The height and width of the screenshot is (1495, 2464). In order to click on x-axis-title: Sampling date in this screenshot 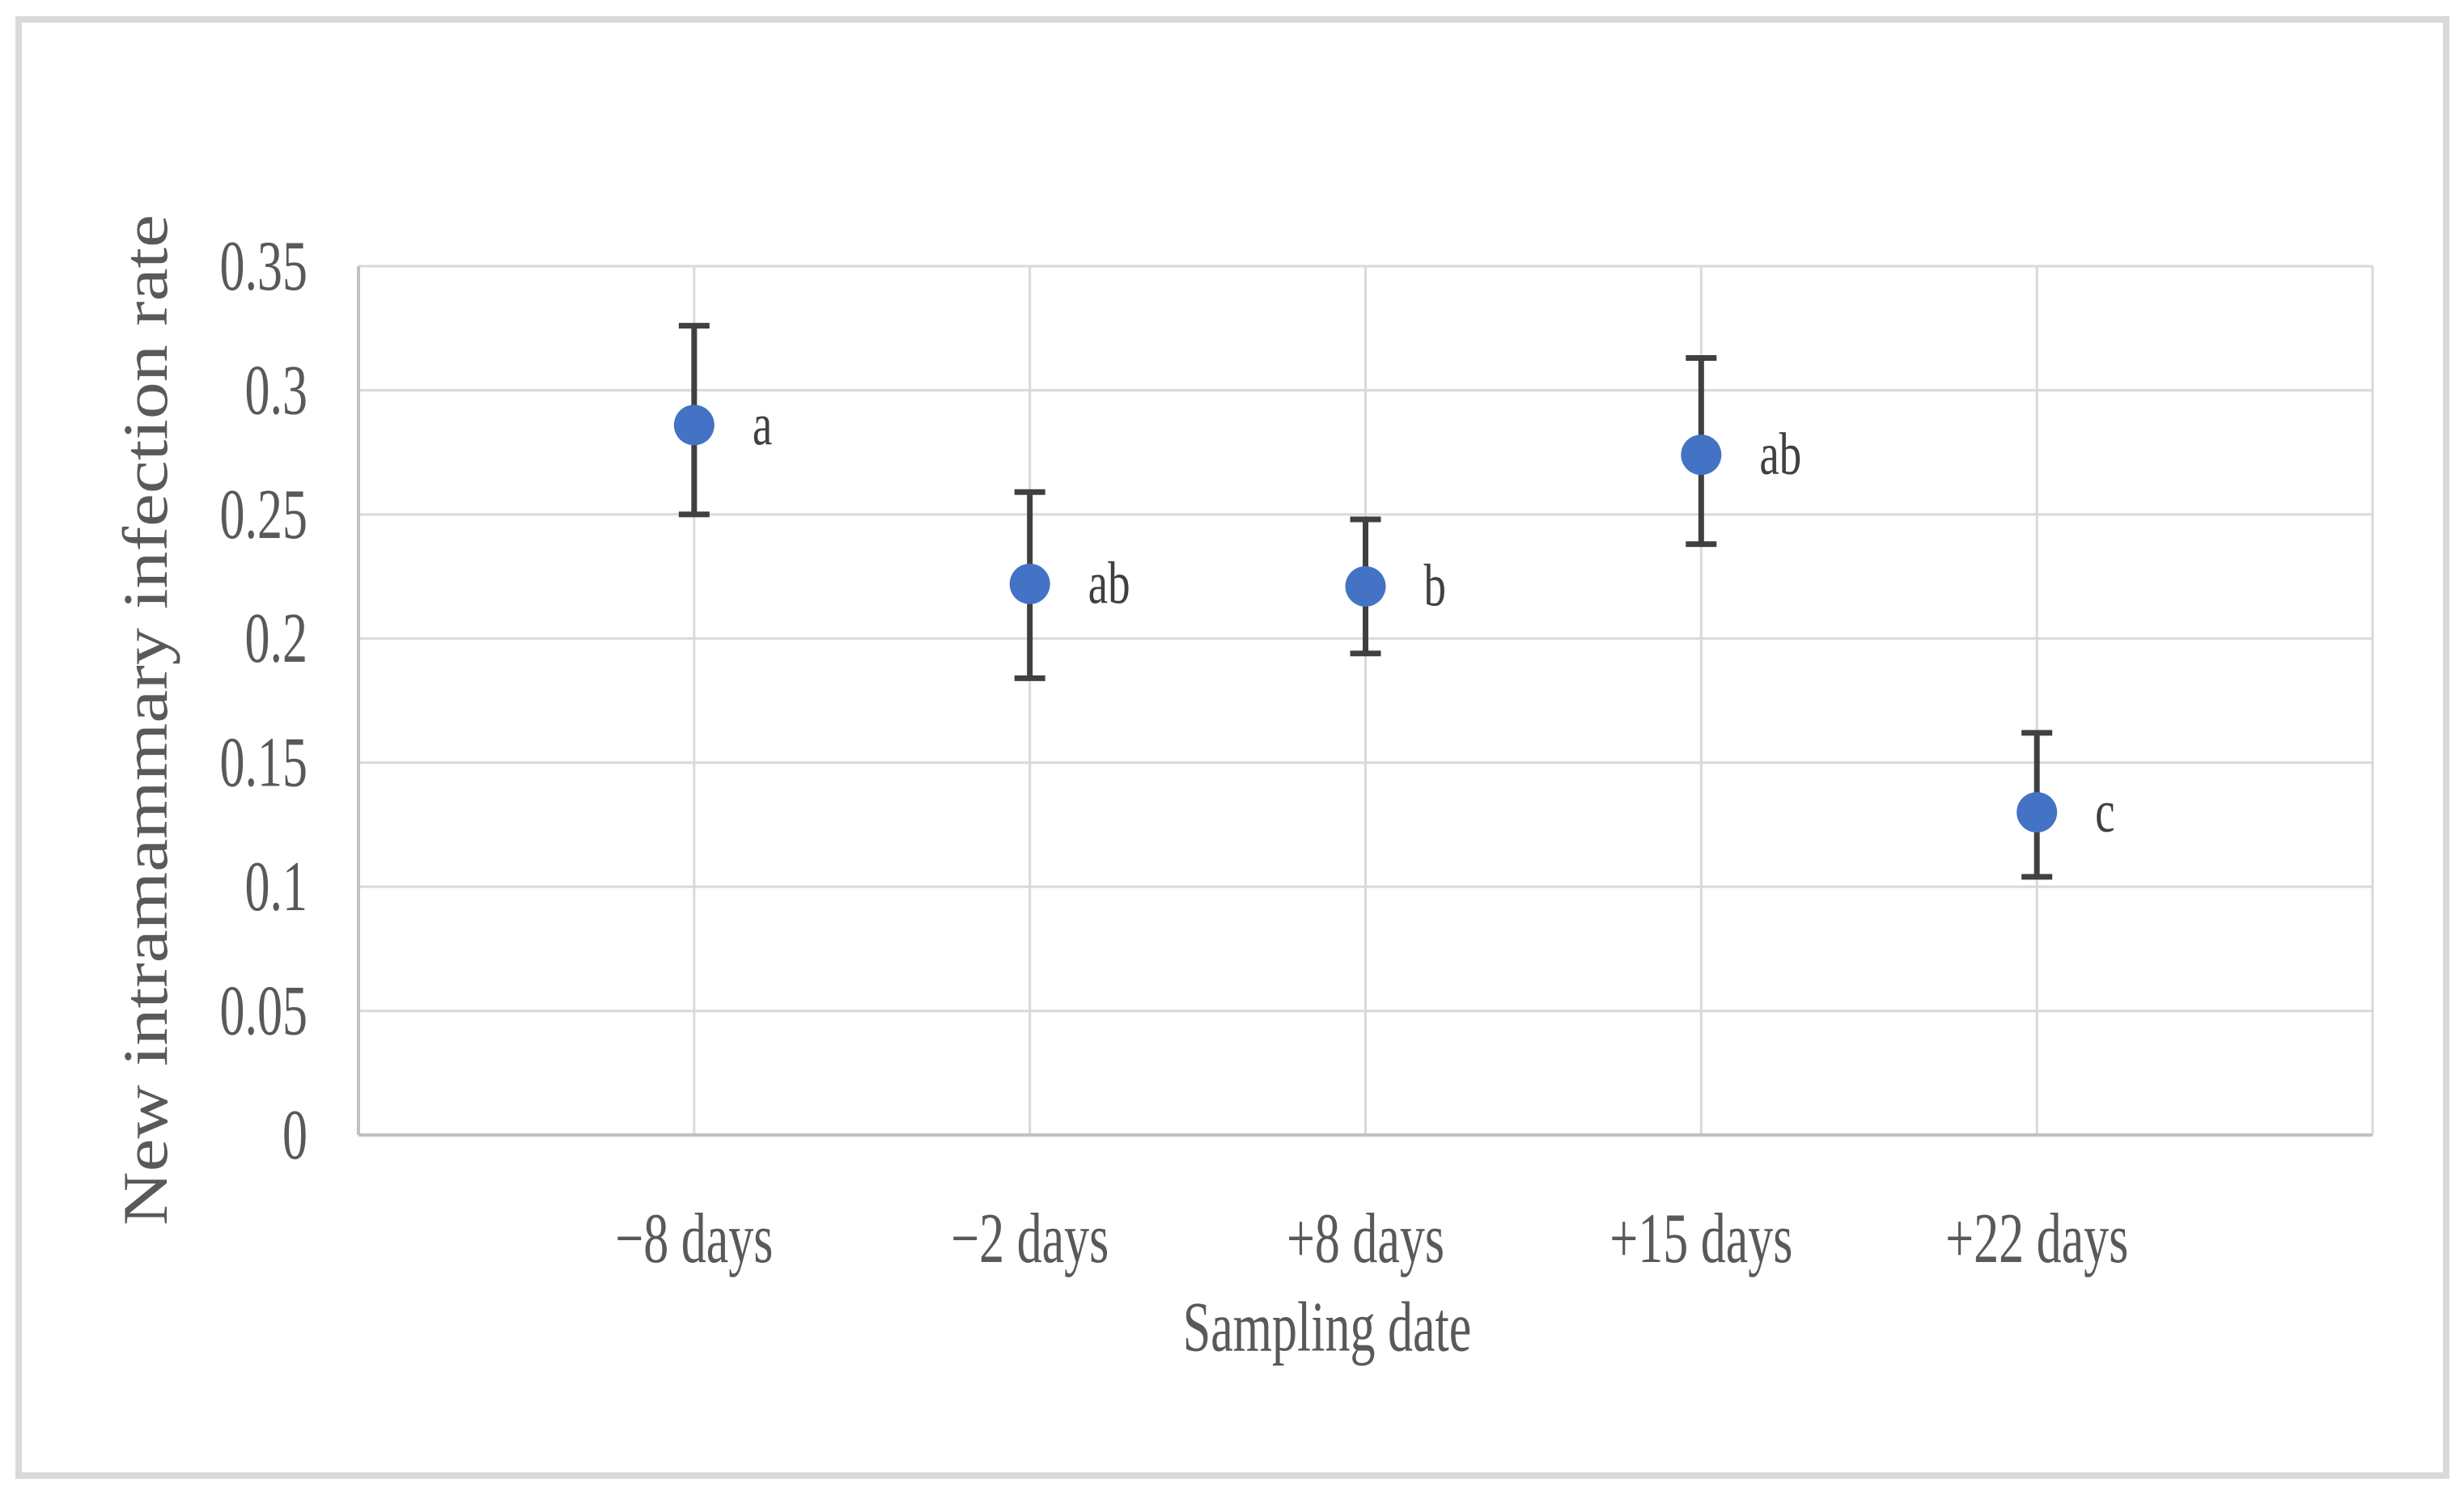, I will do `click(1327, 1328)`.